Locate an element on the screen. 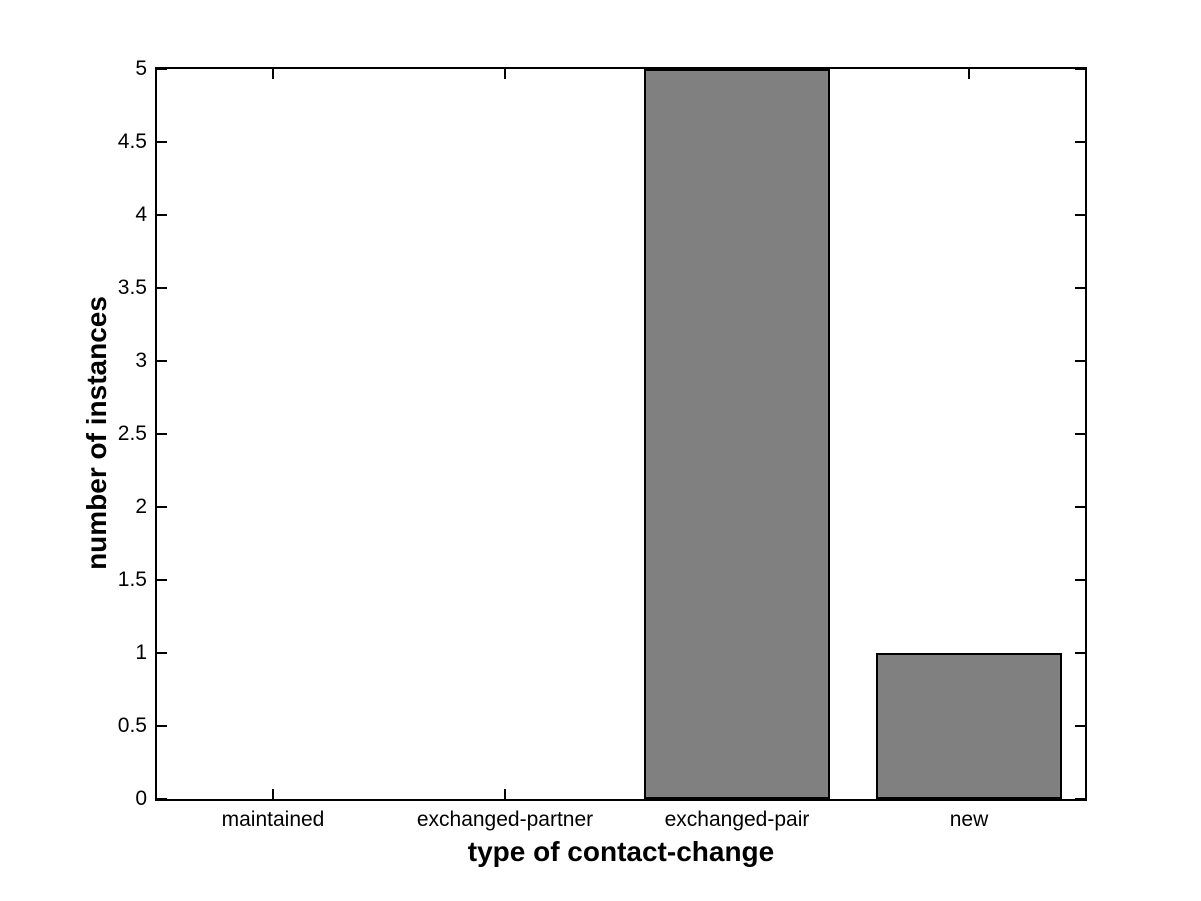 This screenshot has height=901, width=1201. bar-exchanged-pair is located at coordinates (737, 434).